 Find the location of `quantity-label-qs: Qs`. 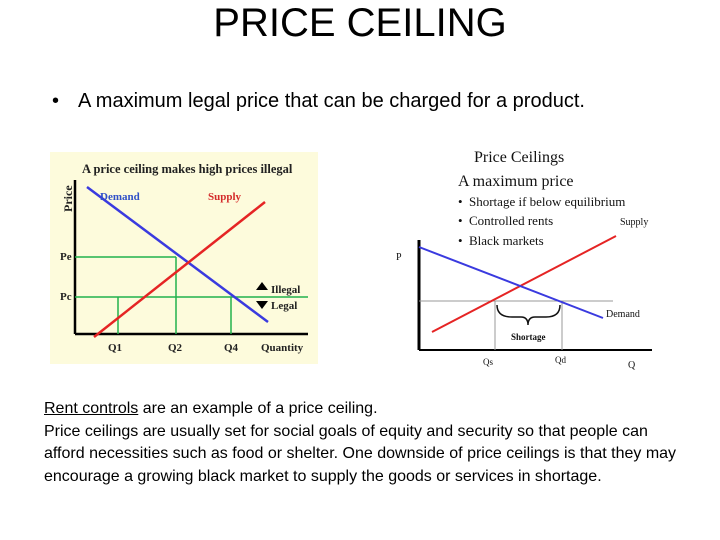

quantity-label-qs: Qs is located at coordinates (488, 362).